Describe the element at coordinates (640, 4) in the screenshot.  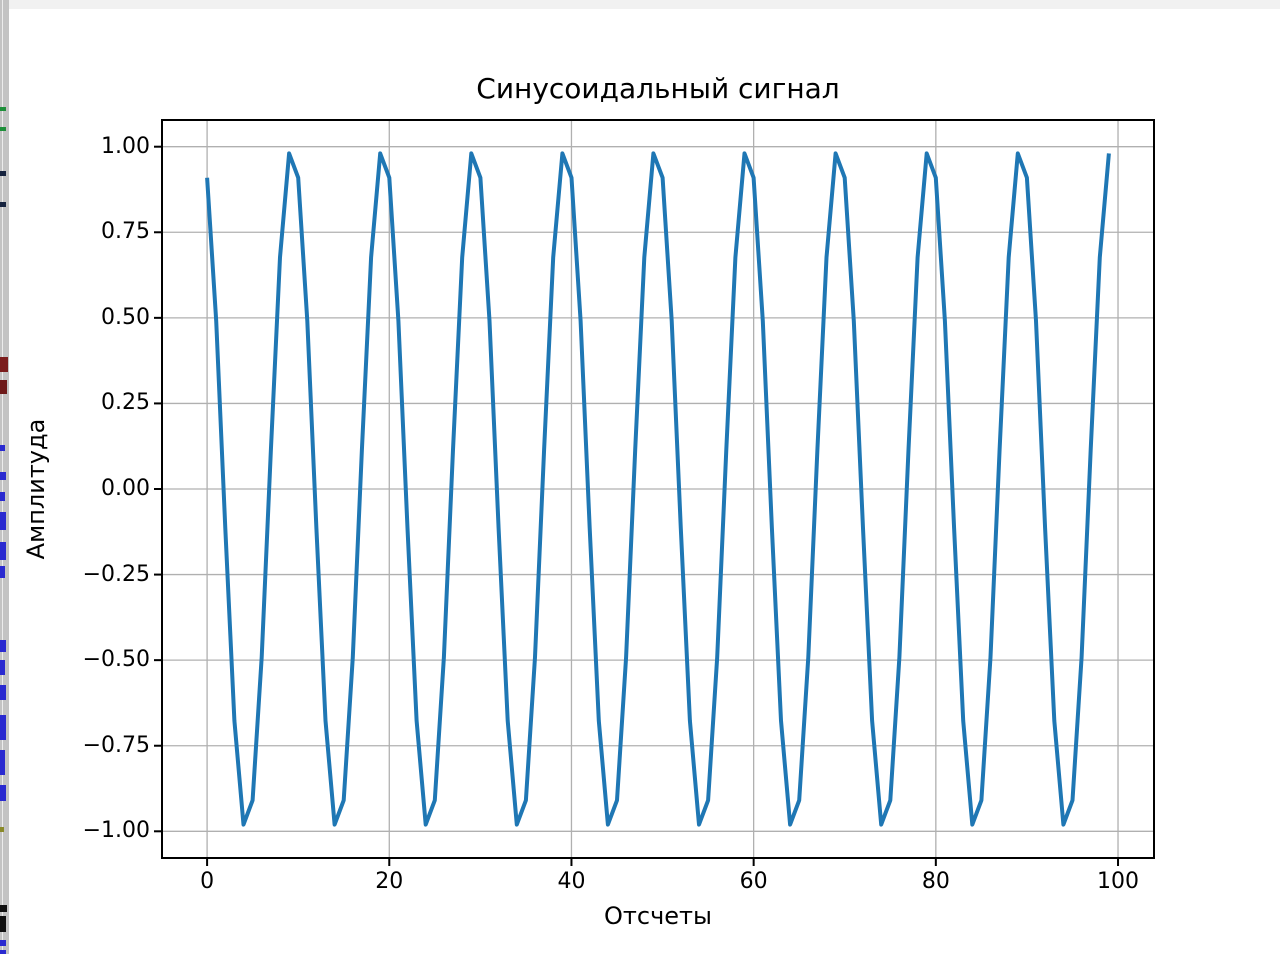
I see `window-top-edge` at that location.